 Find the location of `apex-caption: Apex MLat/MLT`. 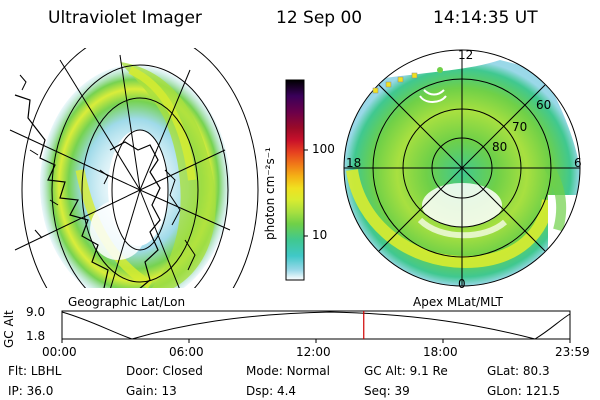

apex-caption: Apex MLat/MLT is located at coordinates (458, 302).